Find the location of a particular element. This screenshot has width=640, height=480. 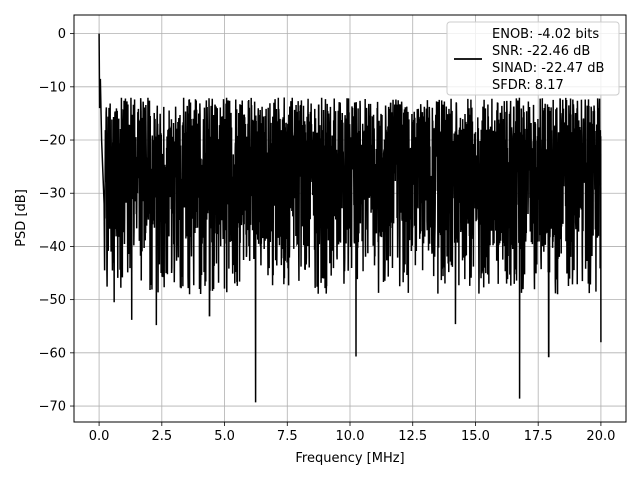

legend-snr: SNR: -22.46 dB is located at coordinates (541, 51).